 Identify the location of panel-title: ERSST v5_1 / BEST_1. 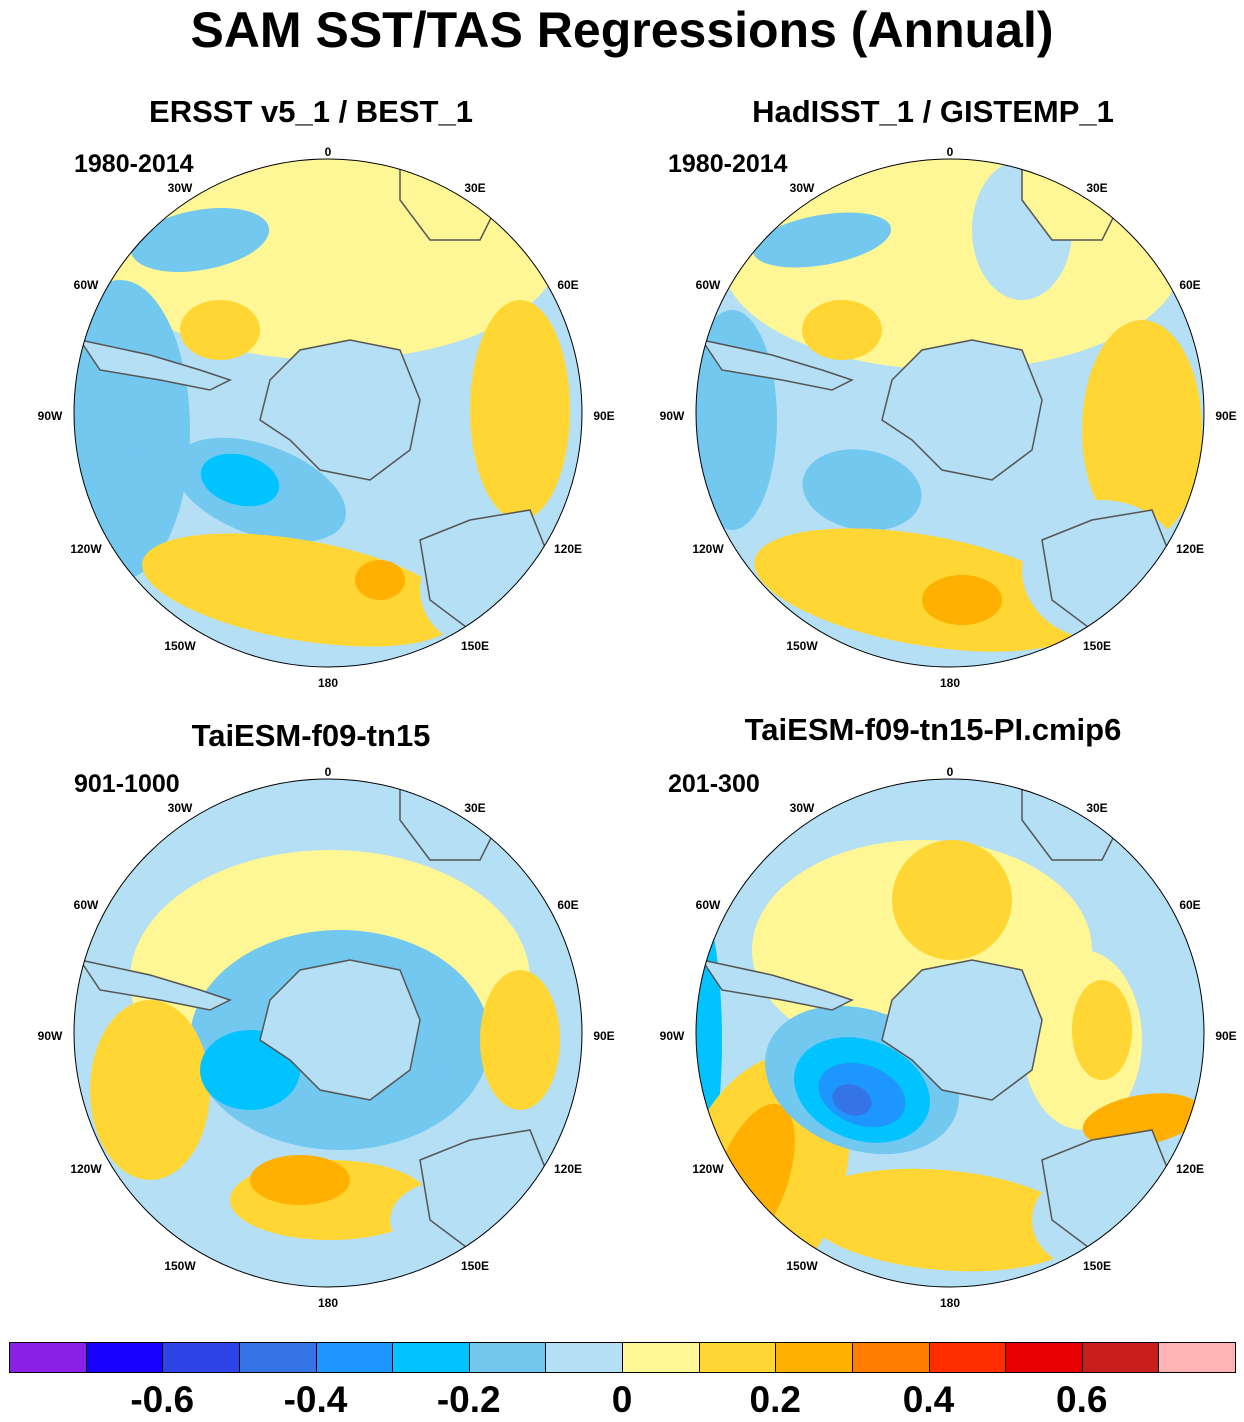
(311, 111).